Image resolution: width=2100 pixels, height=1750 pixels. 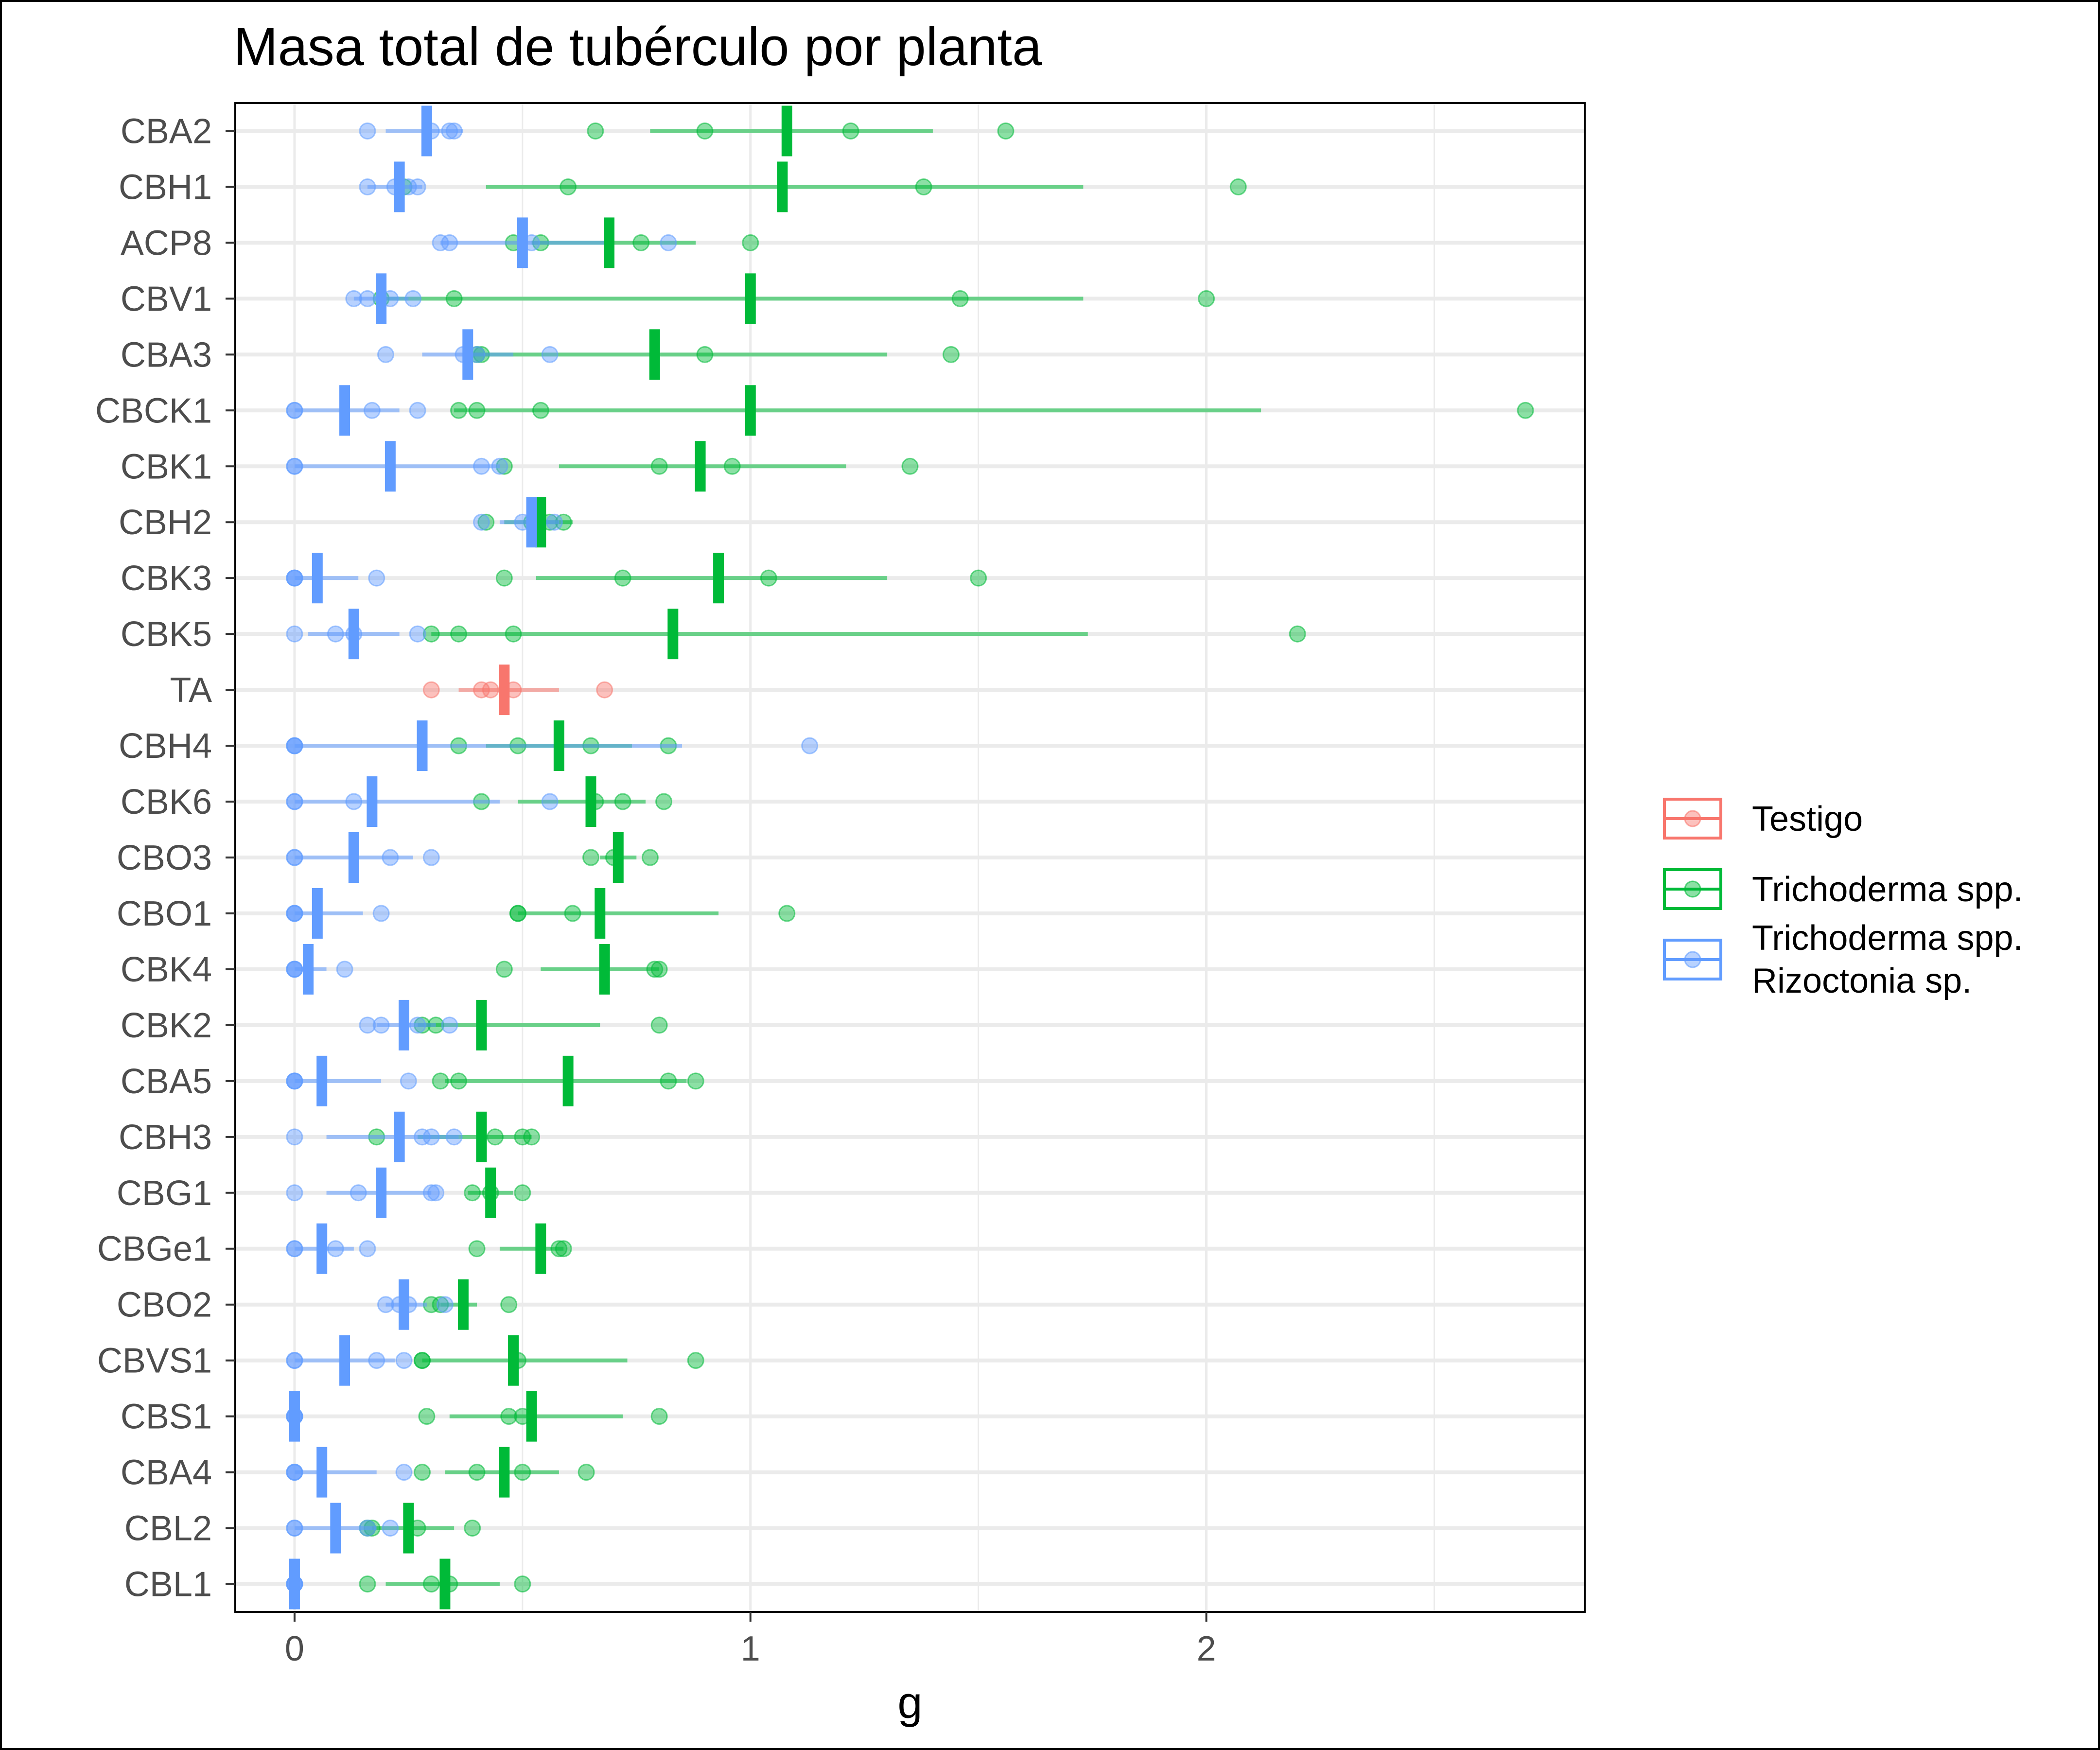 I want to click on y-tick-label: CBK1, so click(x=166, y=466).